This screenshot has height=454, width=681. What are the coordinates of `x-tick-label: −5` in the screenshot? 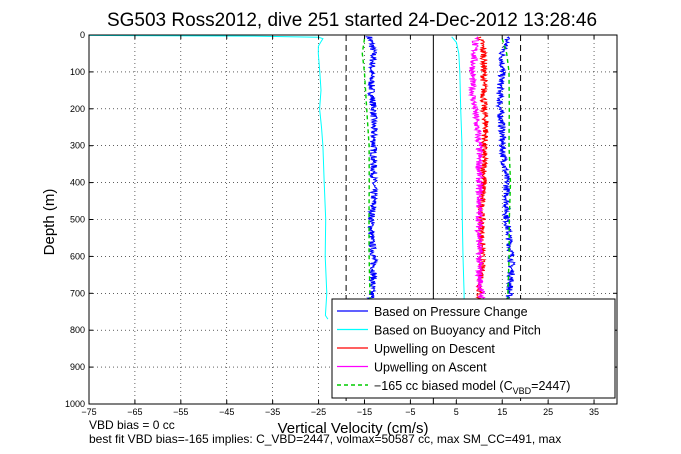 It's located at (410, 412).